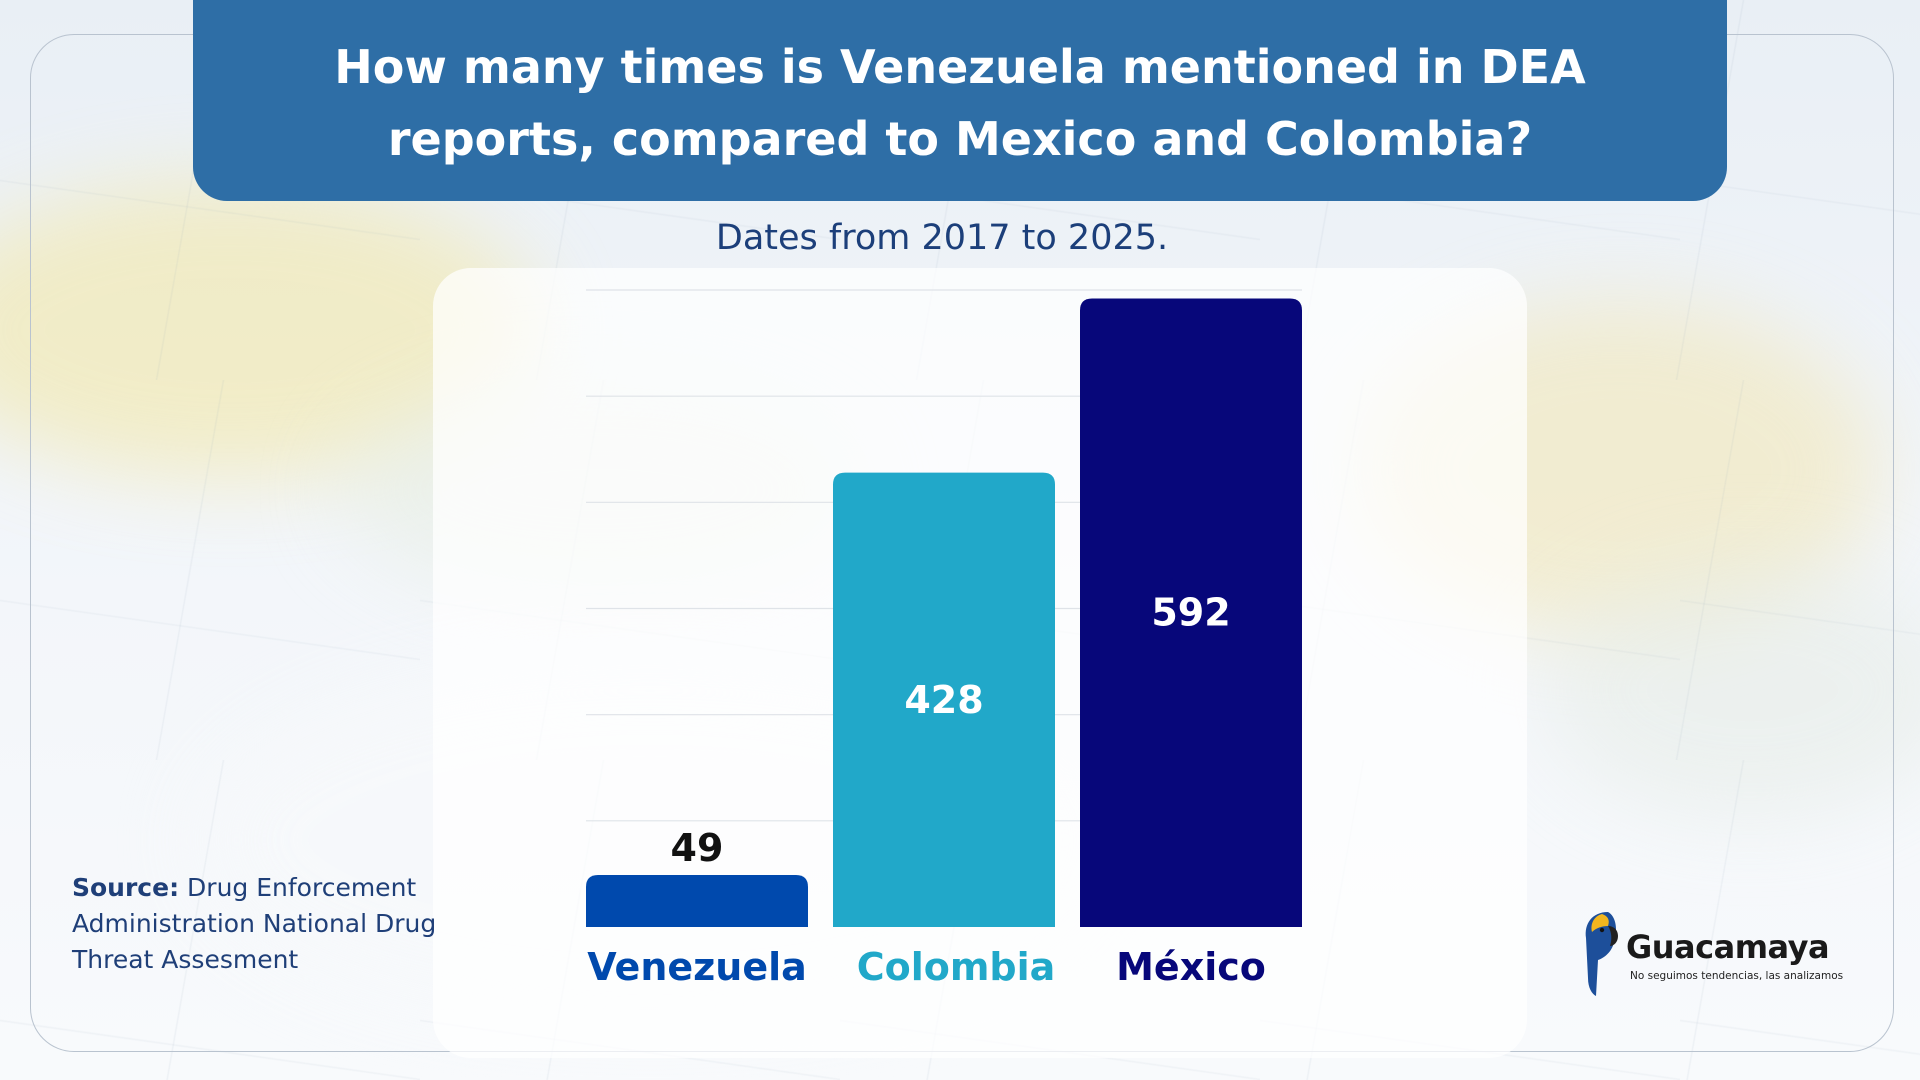 The image size is (1920, 1080). I want to click on category-label: Venezuela, so click(697, 967).